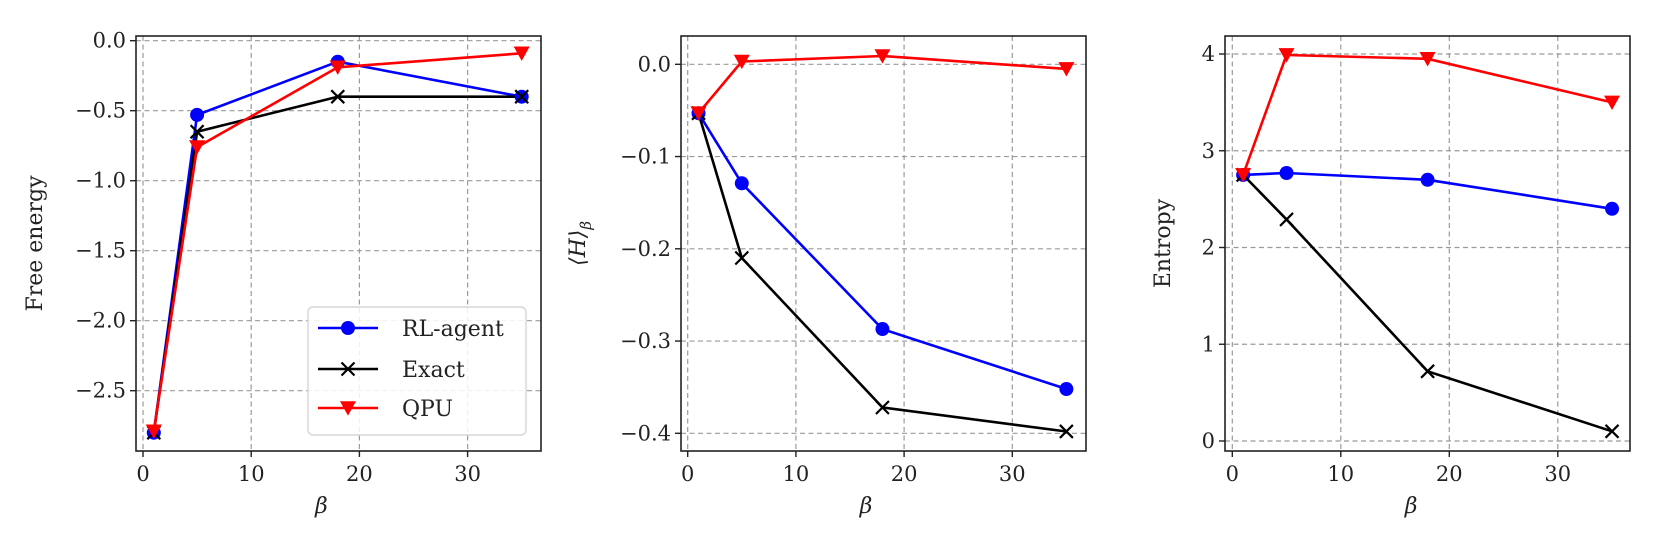 This screenshot has width=1661, height=554. Describe the element at coordinates (391, 370) in the screenshot. I see `legend-item-exact: Exact` at that location.